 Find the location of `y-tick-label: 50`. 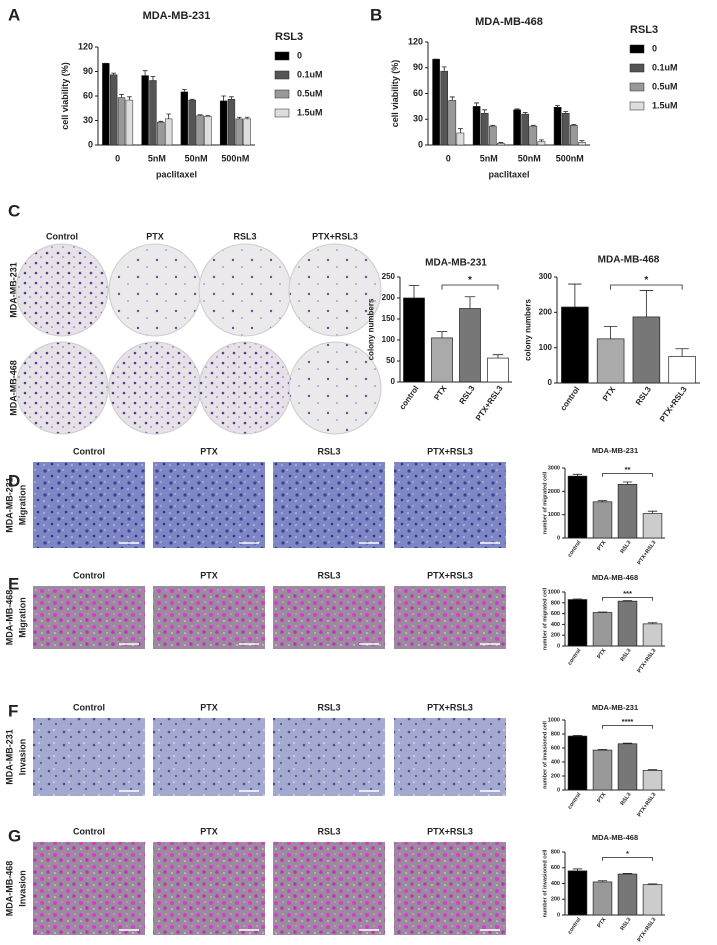

y-tick-label: 50 is located at coordinates (390, 360).